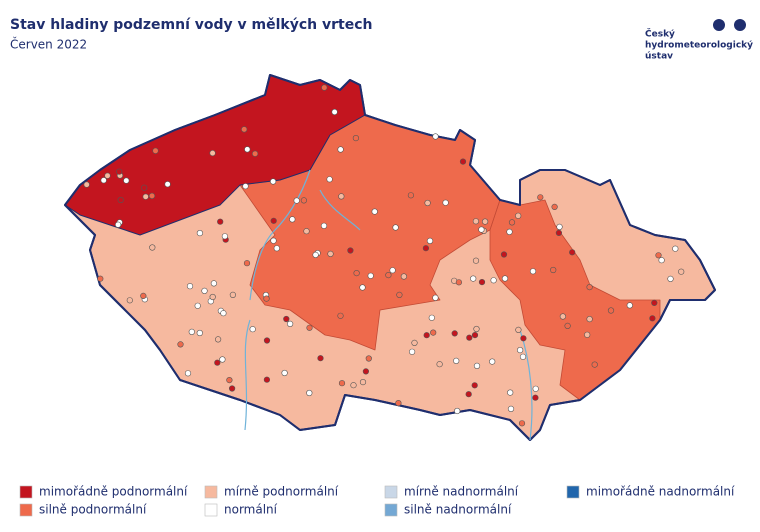 This screenshot has height=532, width=760. What do you see at coordinates (113, 492) in the screenshot?
I see `legend-label: mimořádně podnormální` at bounding box center [113, 492].